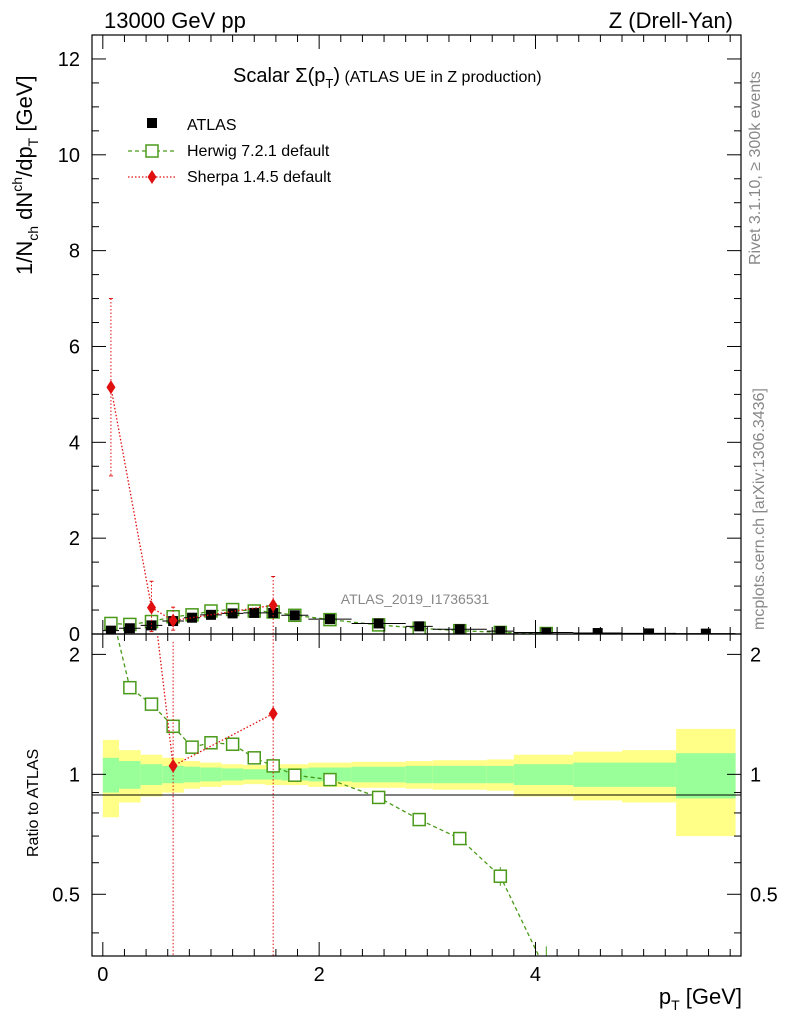 The image size is (786, 1024). I want to click on x-axis-label: pT [GeV], so click(700, 998).